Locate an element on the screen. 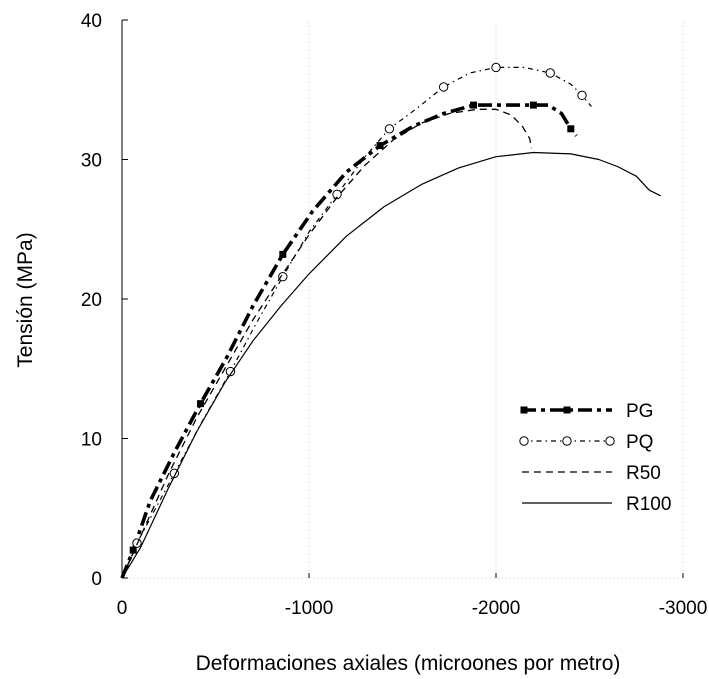  y-tick-label: 40 is located at coordinates (91, 21).